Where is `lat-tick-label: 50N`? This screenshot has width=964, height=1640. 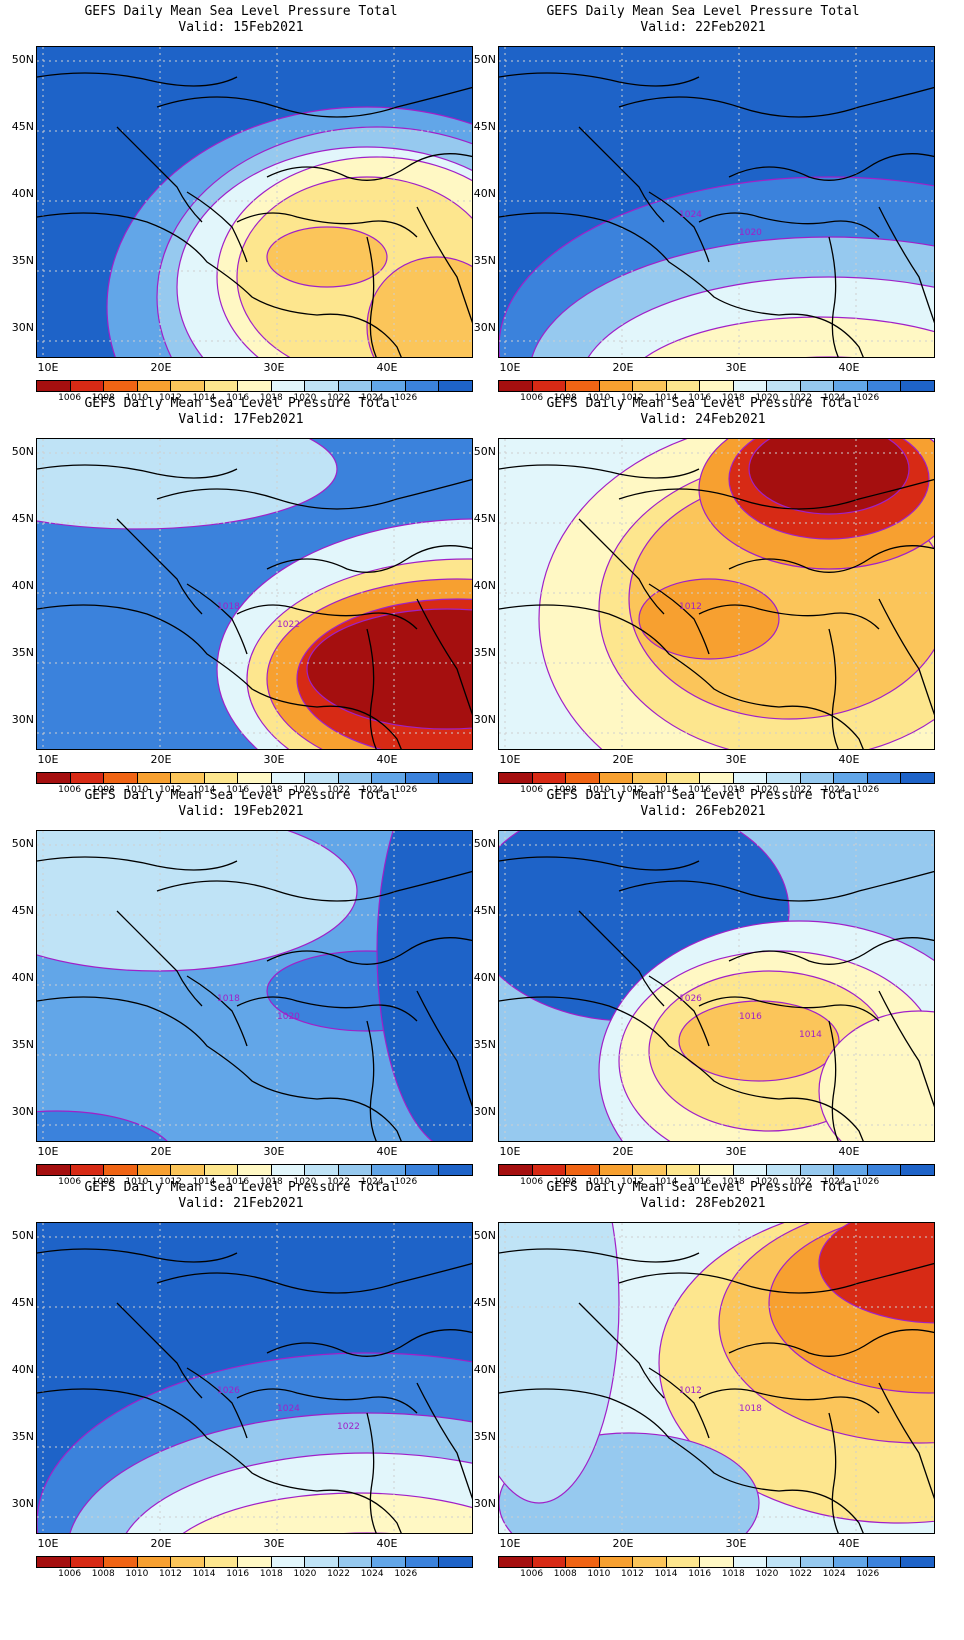 lat-tick-label: 50N is located at coordinates (484, 1235).